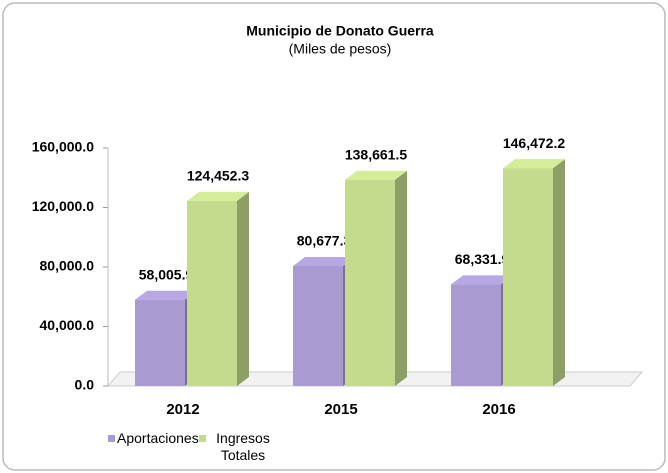  Describe the element at coordinates (63, 147) in the screenshot. I see `y-tick-label: 160,000.0` at that location.